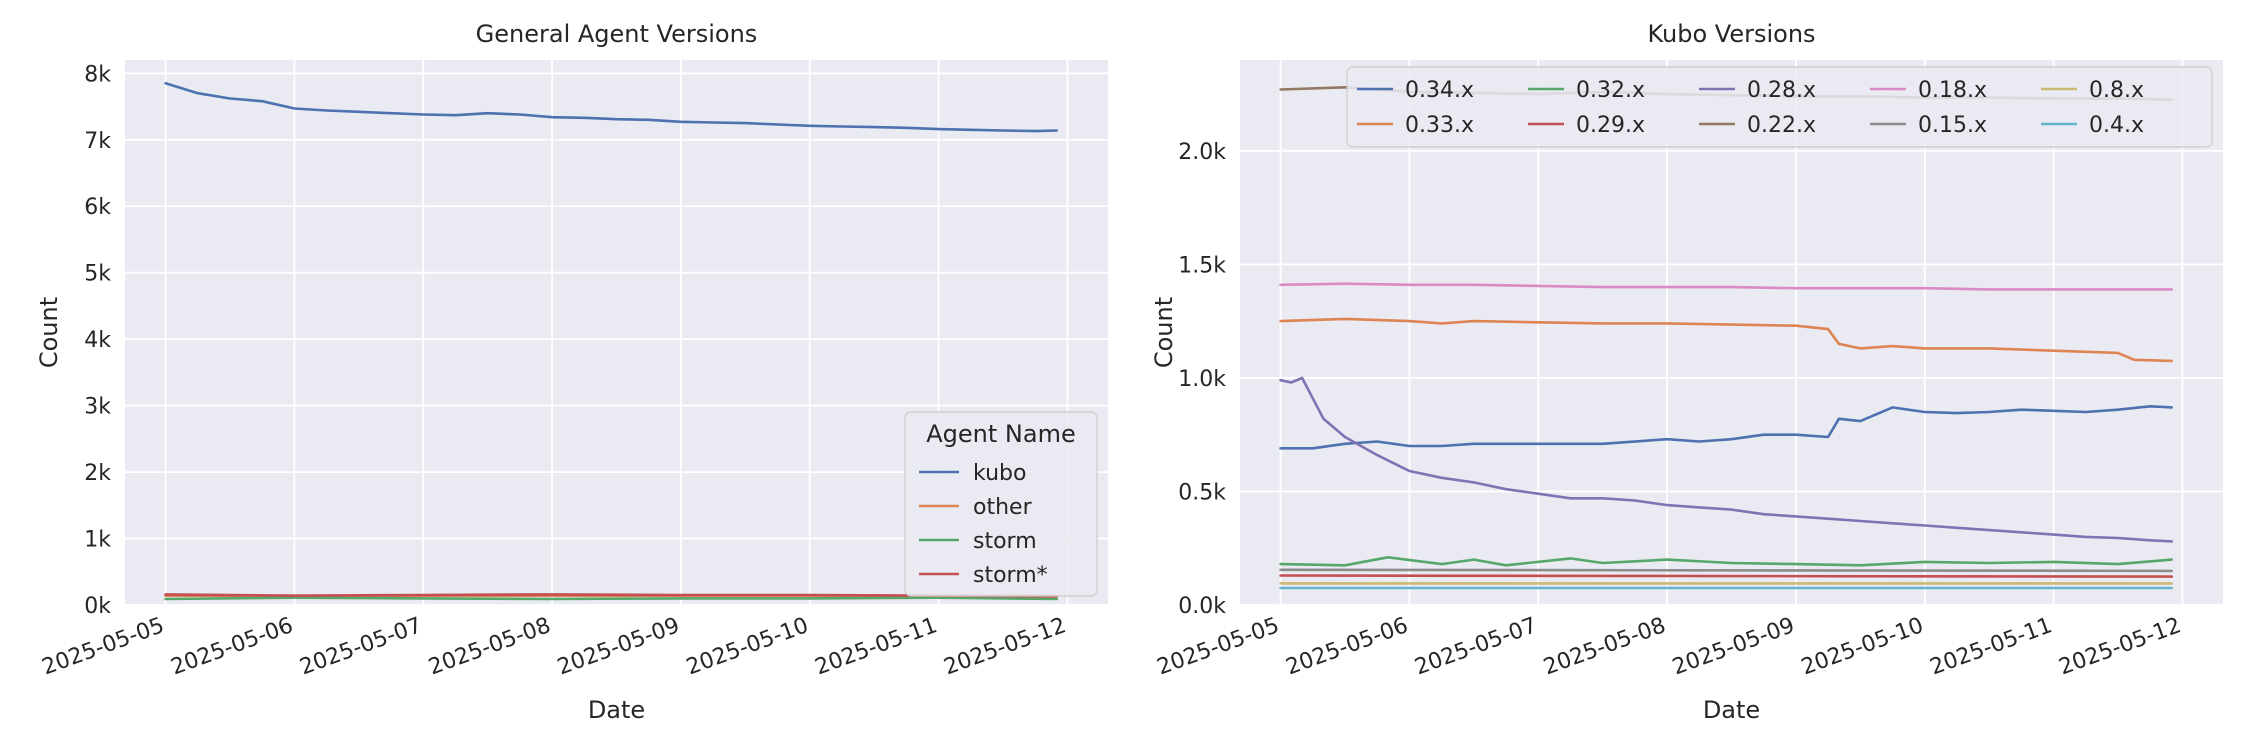  I want to click on legend-label: other, so click(1003, 507).